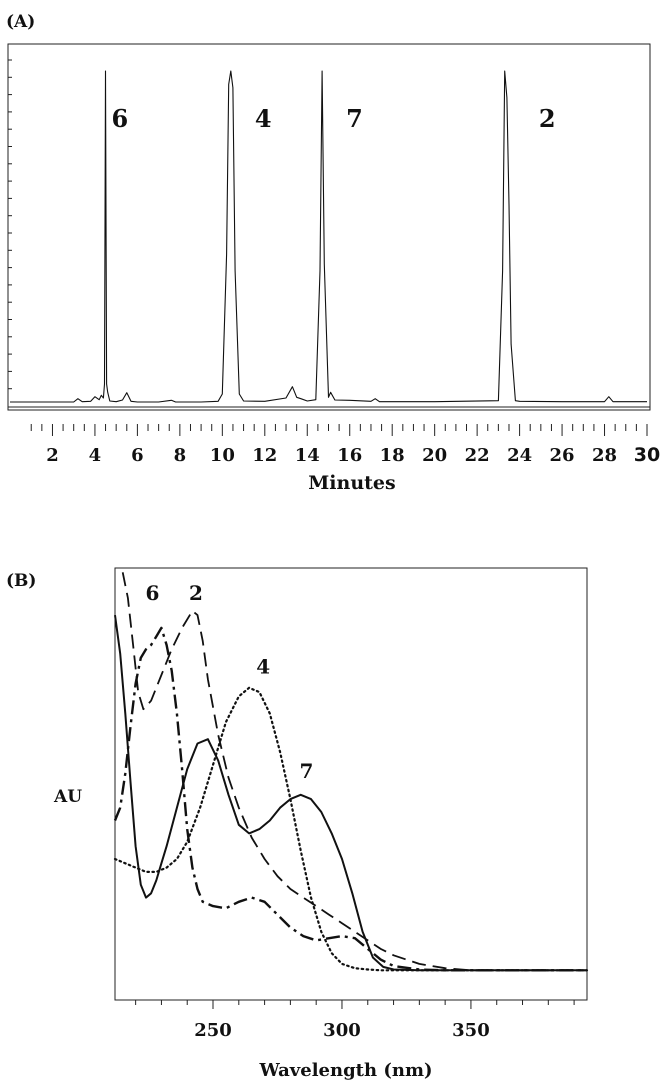 The width and height of the screenshot is (670, 1088). Describe the element at coordinates (230, 682) in the screenshot. I see `panel-b-curve-labels: 2 6 4 7` at that location.